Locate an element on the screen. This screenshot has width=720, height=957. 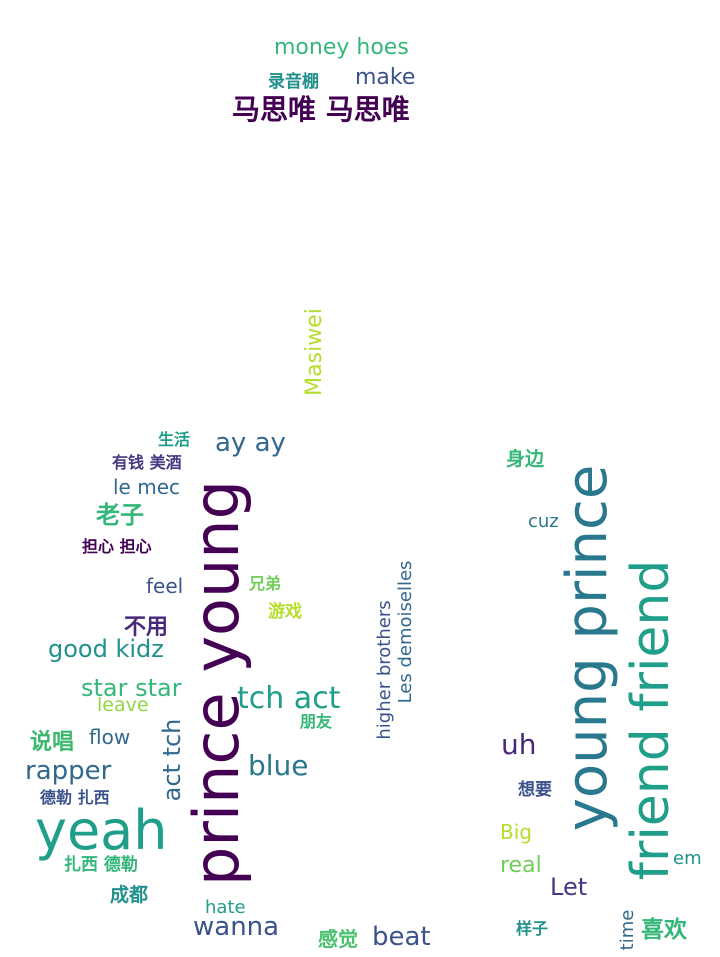
word-tch-act-19: tch act is located at coordinates (289, 698).